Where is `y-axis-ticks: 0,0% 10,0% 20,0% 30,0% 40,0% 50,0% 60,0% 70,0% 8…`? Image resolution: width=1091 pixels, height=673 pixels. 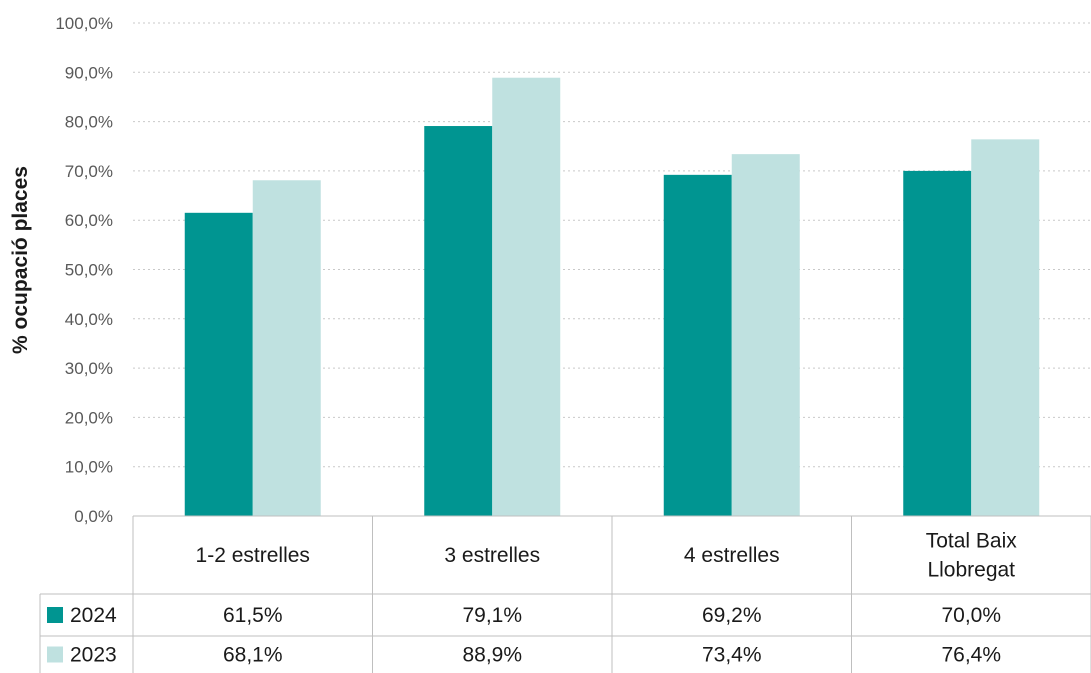
y-axis-ticks: 0,0% 10,0% 20,0% 30,0% 40,0% 50,0% 60,0% 70,0% 8… is located at coordinates (84, 270).